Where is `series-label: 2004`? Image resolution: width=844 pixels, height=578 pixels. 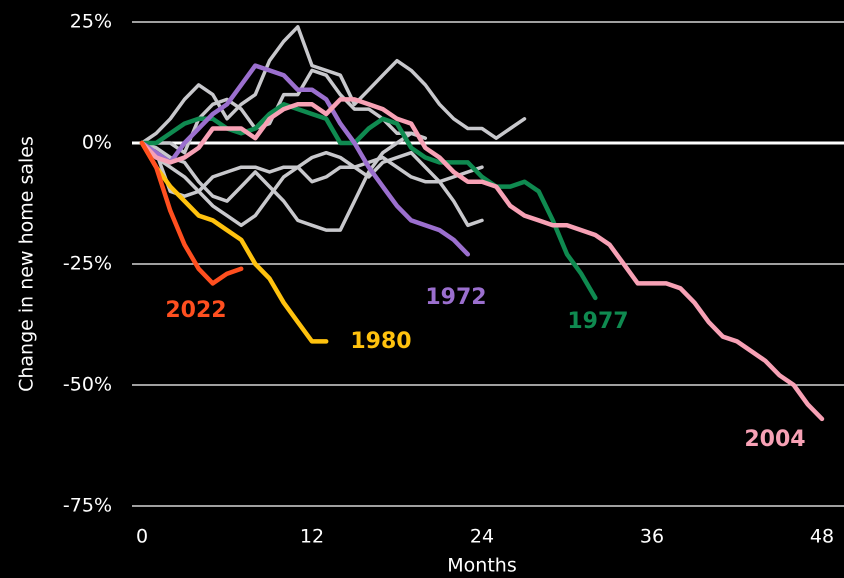
series-label: 2004 is located at coordinates (774, 439).